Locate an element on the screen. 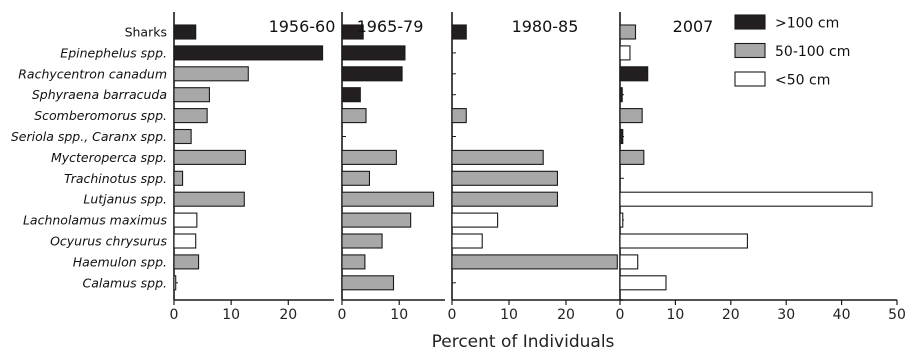 The width and height of the screenshot is (909, 354). legend: >100 cm 50-100 cm <50 cm is located at coordinates (792, 51).